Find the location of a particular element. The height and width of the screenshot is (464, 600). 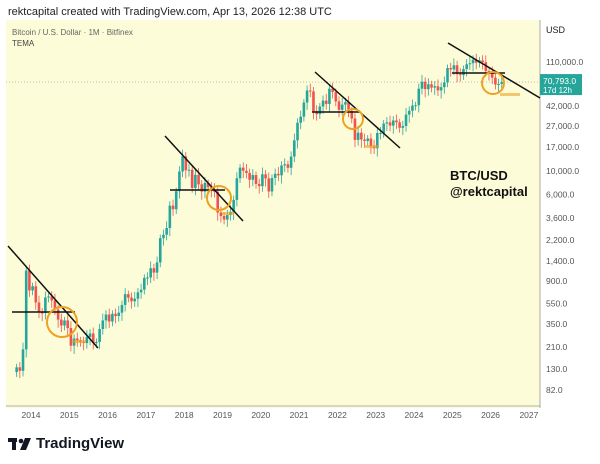

x-tick-label: 2024 is located at coordinates (414, 415).